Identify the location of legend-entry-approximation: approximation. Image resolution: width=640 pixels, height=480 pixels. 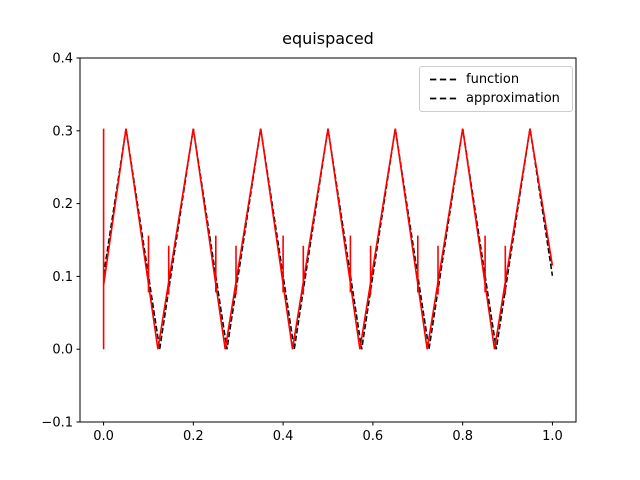
(497, 98).